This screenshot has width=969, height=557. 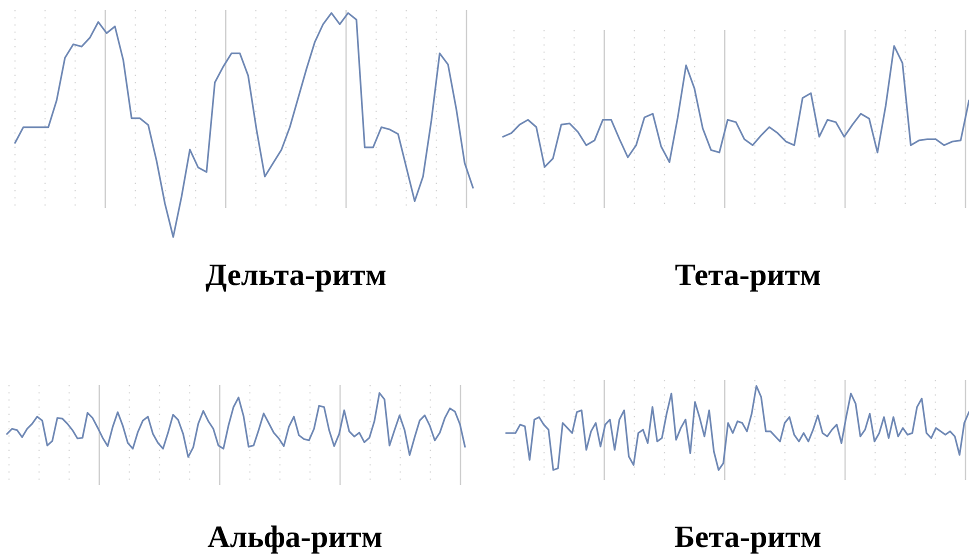 I want to click on text: Тета-ритм, so click(x=748, y=274).